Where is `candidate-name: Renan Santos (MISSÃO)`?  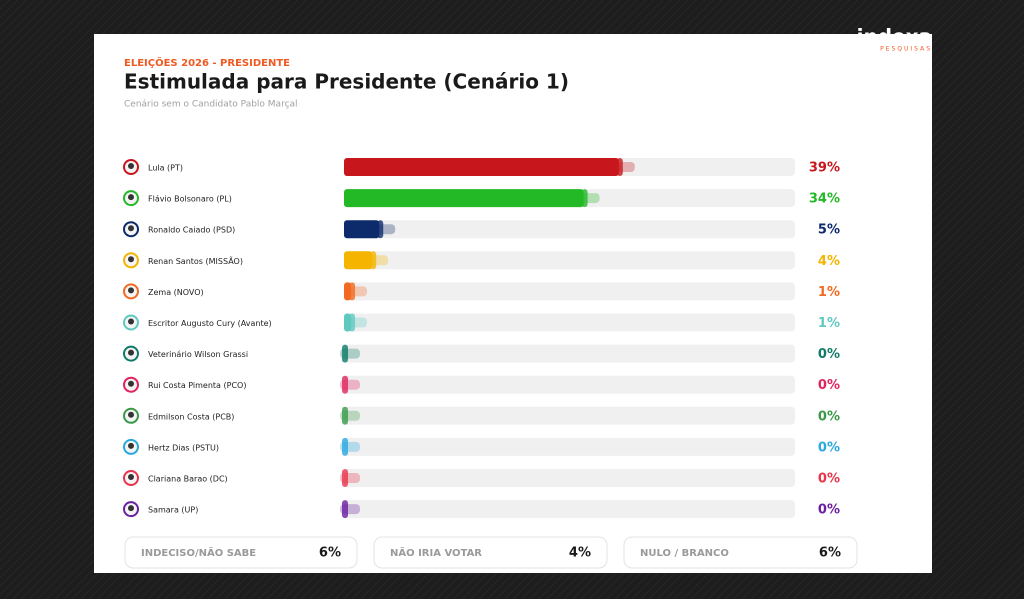
candidate-name: Renan Santos (MISSÃO) is located at coordinates (195, 261).